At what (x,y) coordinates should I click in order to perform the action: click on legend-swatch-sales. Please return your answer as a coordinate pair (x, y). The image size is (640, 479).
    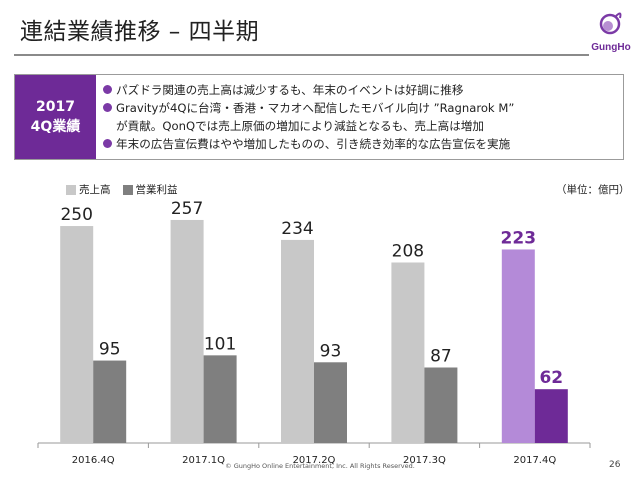
    Looking at the image, I should click on (71, 189).